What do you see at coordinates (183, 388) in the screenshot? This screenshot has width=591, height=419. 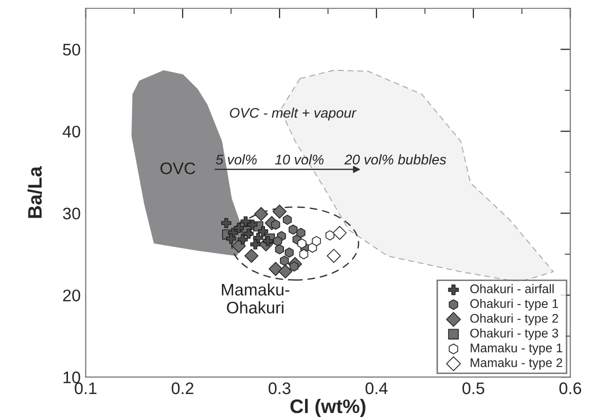 I see `x-tick-label: 0.2` at bounding box center [183, 388].